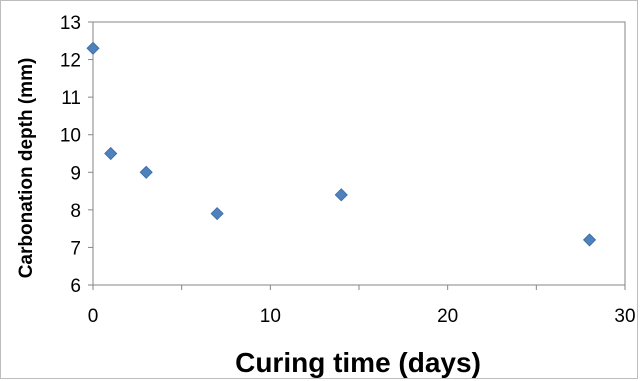 This screenshot has height=381, width=640. I want to click on y-tick-label: 11, so click(71, 98).